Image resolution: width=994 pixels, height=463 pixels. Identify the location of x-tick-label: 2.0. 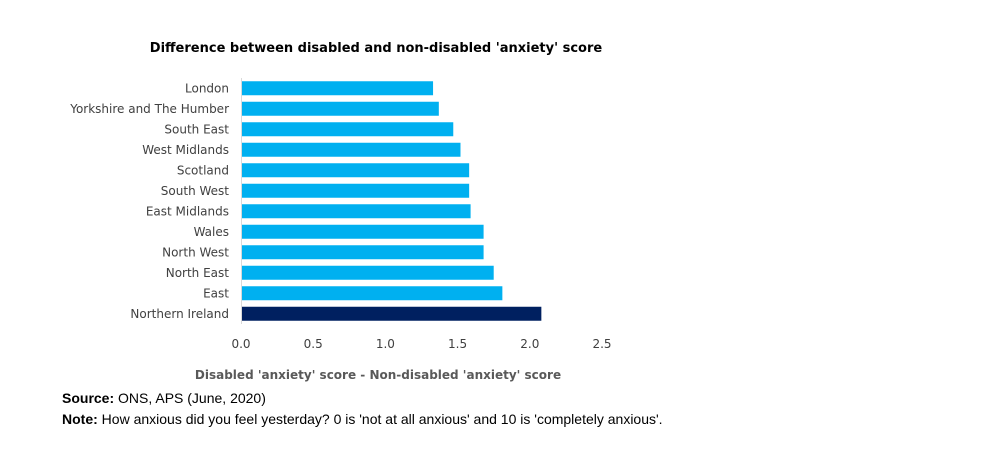
(529, 344).